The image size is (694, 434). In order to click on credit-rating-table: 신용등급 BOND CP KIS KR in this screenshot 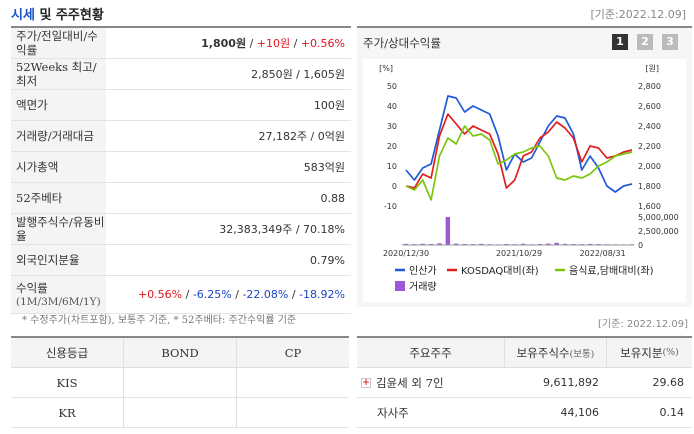, I will do `click(180, 382)`.